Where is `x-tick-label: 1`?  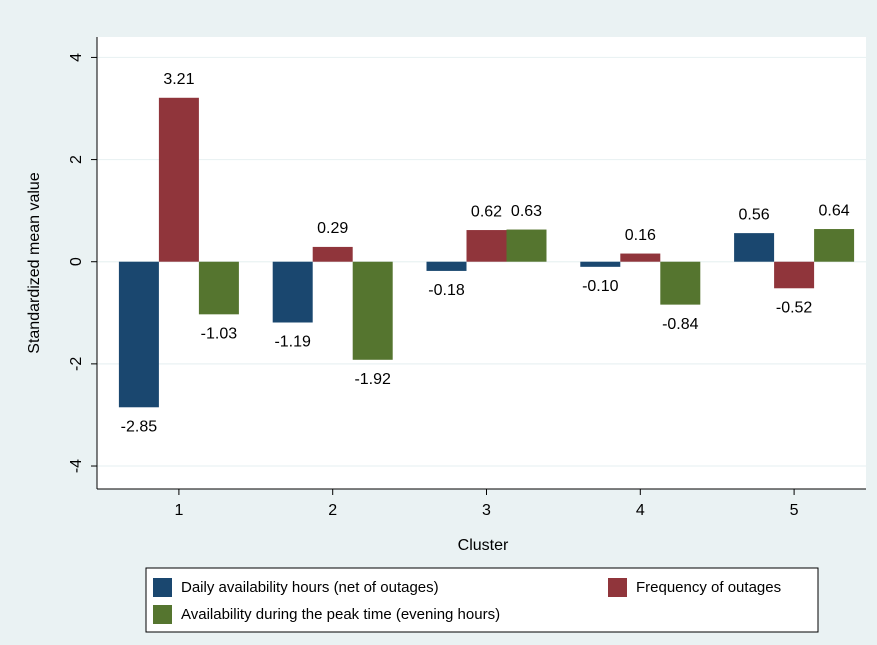 x-tick-label: 1 is located at coordinates (178, 510).